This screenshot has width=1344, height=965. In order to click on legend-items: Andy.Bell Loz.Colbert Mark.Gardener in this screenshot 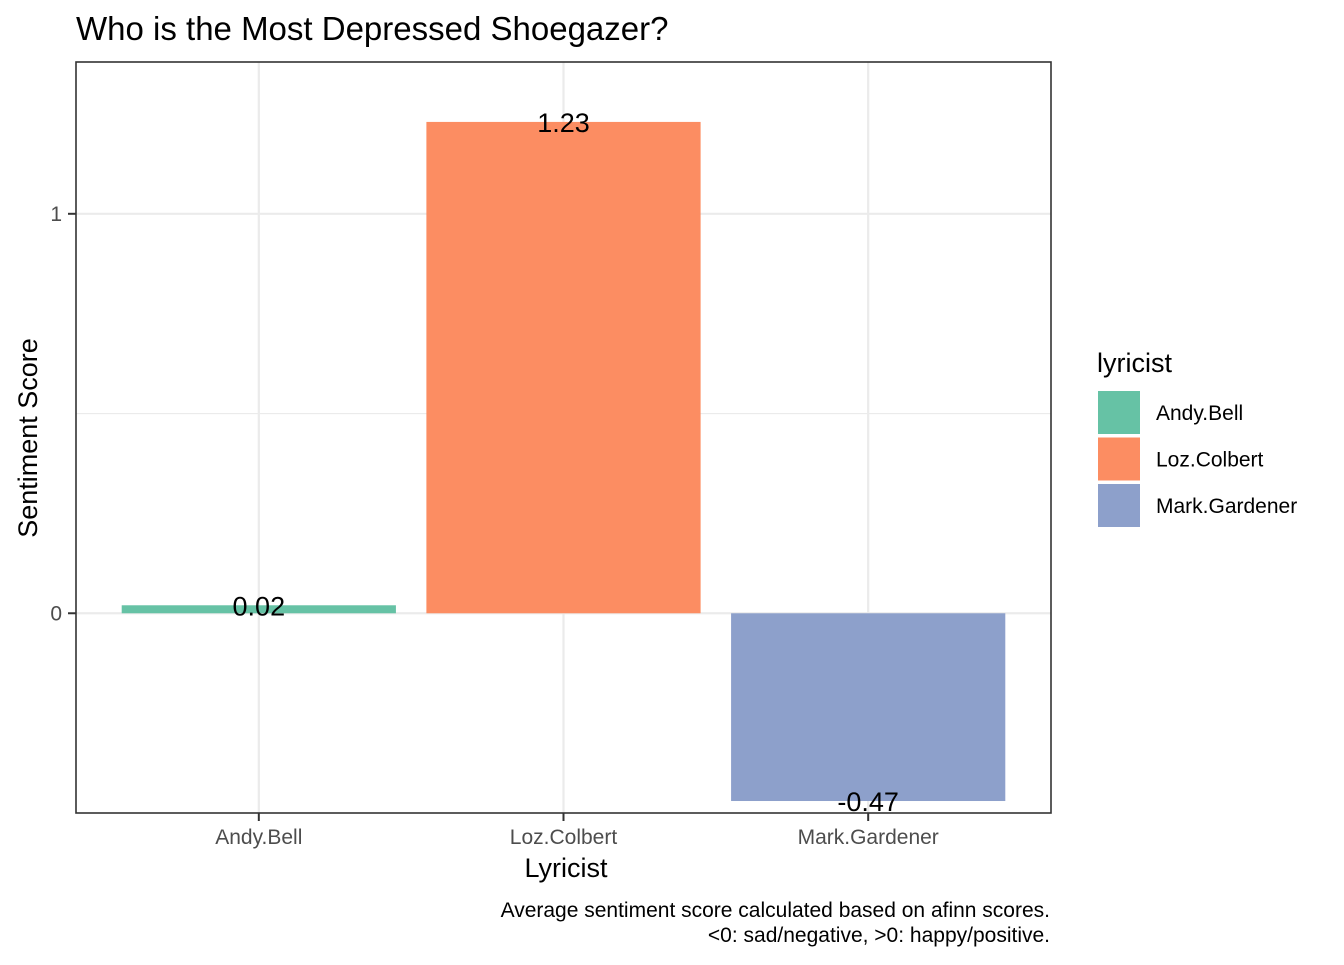, I will do `click(1197, 459)`.